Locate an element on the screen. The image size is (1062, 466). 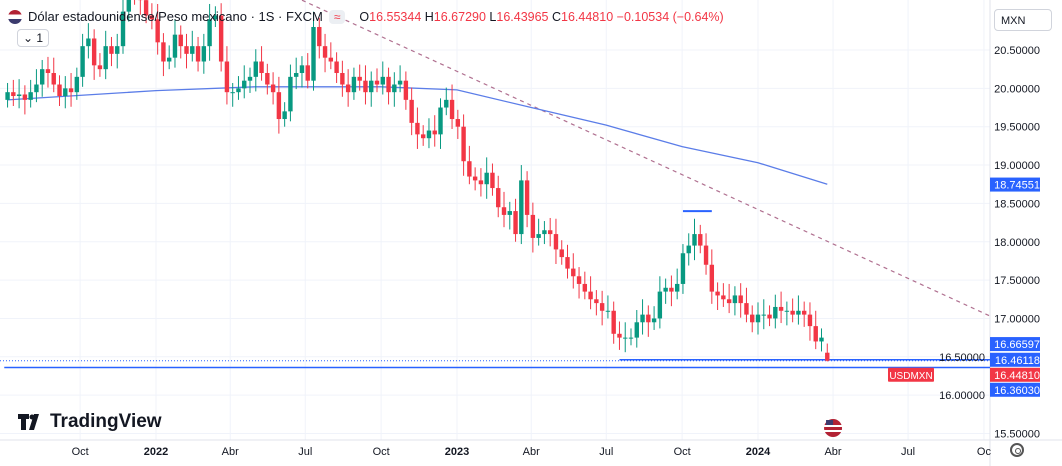
price-tick-label: 18.50000 is located at coordinates (1017, 204).